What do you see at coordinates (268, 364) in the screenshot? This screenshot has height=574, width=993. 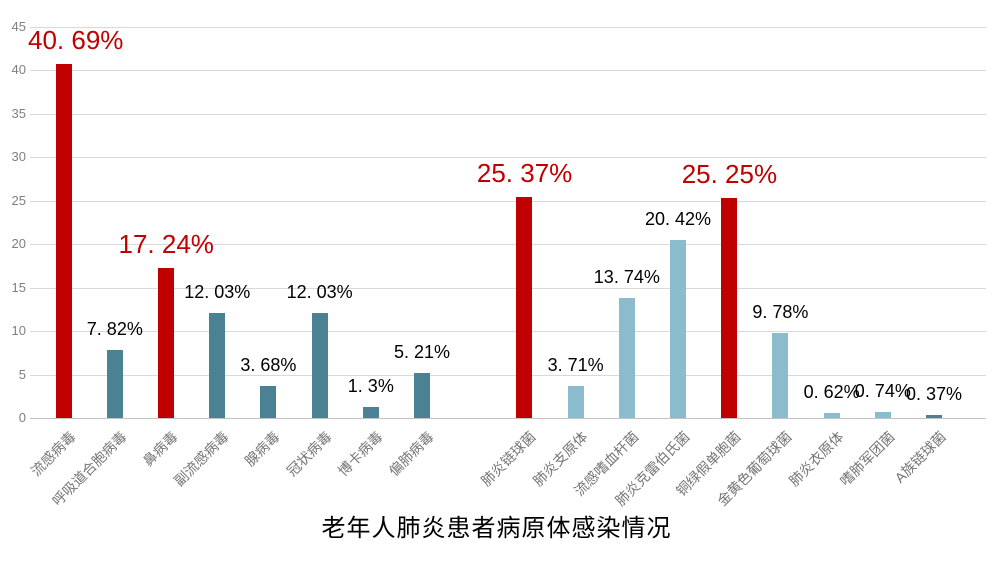 I see `bar-value-label: 3. 68%` at bounding box center [268, 364].